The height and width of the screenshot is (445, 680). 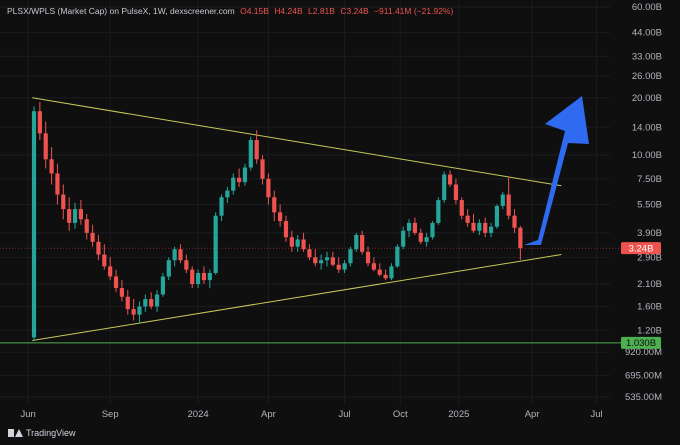 I want to click on y-tick-label: 3.90B, so click(x=649, y=233).